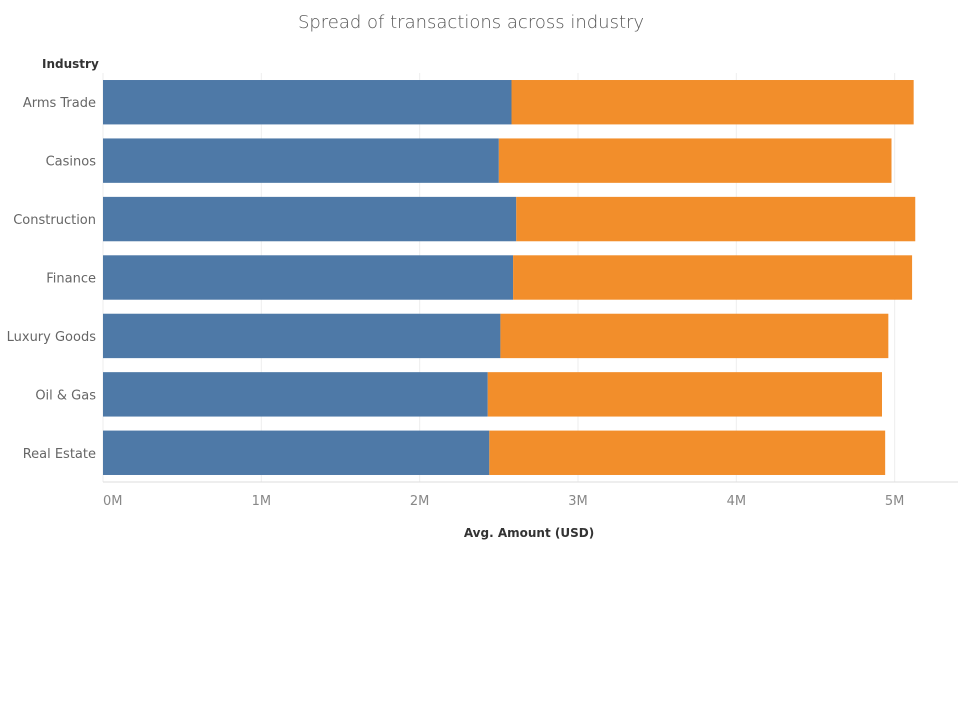  What do you see at coordinates (420, 501) in the screenshot?
I see `x-tick-label: 2M` at bounding box center [420, 501].